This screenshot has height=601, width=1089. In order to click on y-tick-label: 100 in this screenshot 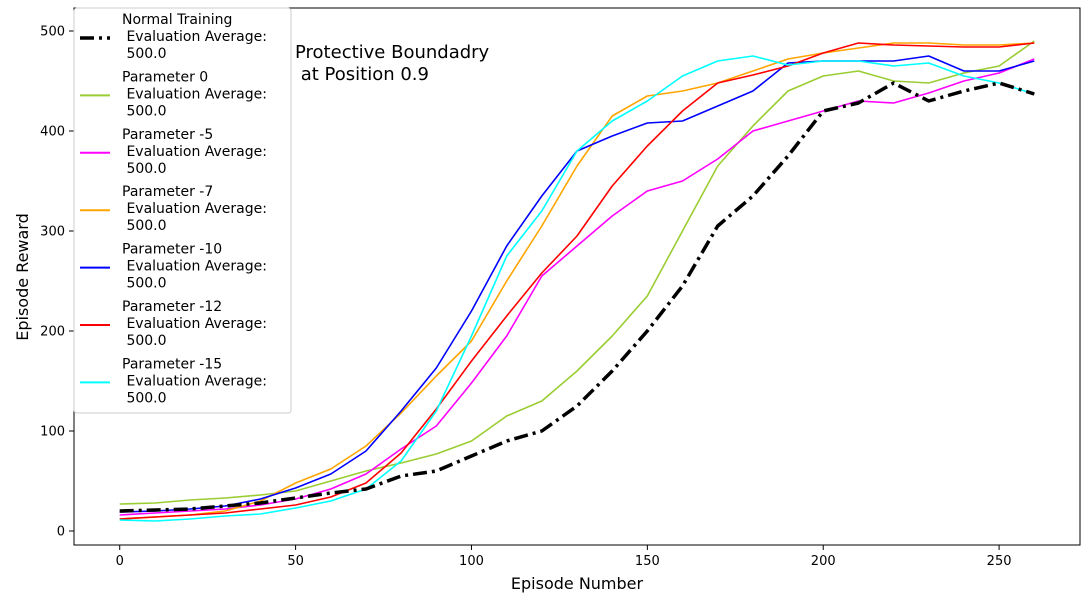, I will do `click(52, 432)`.